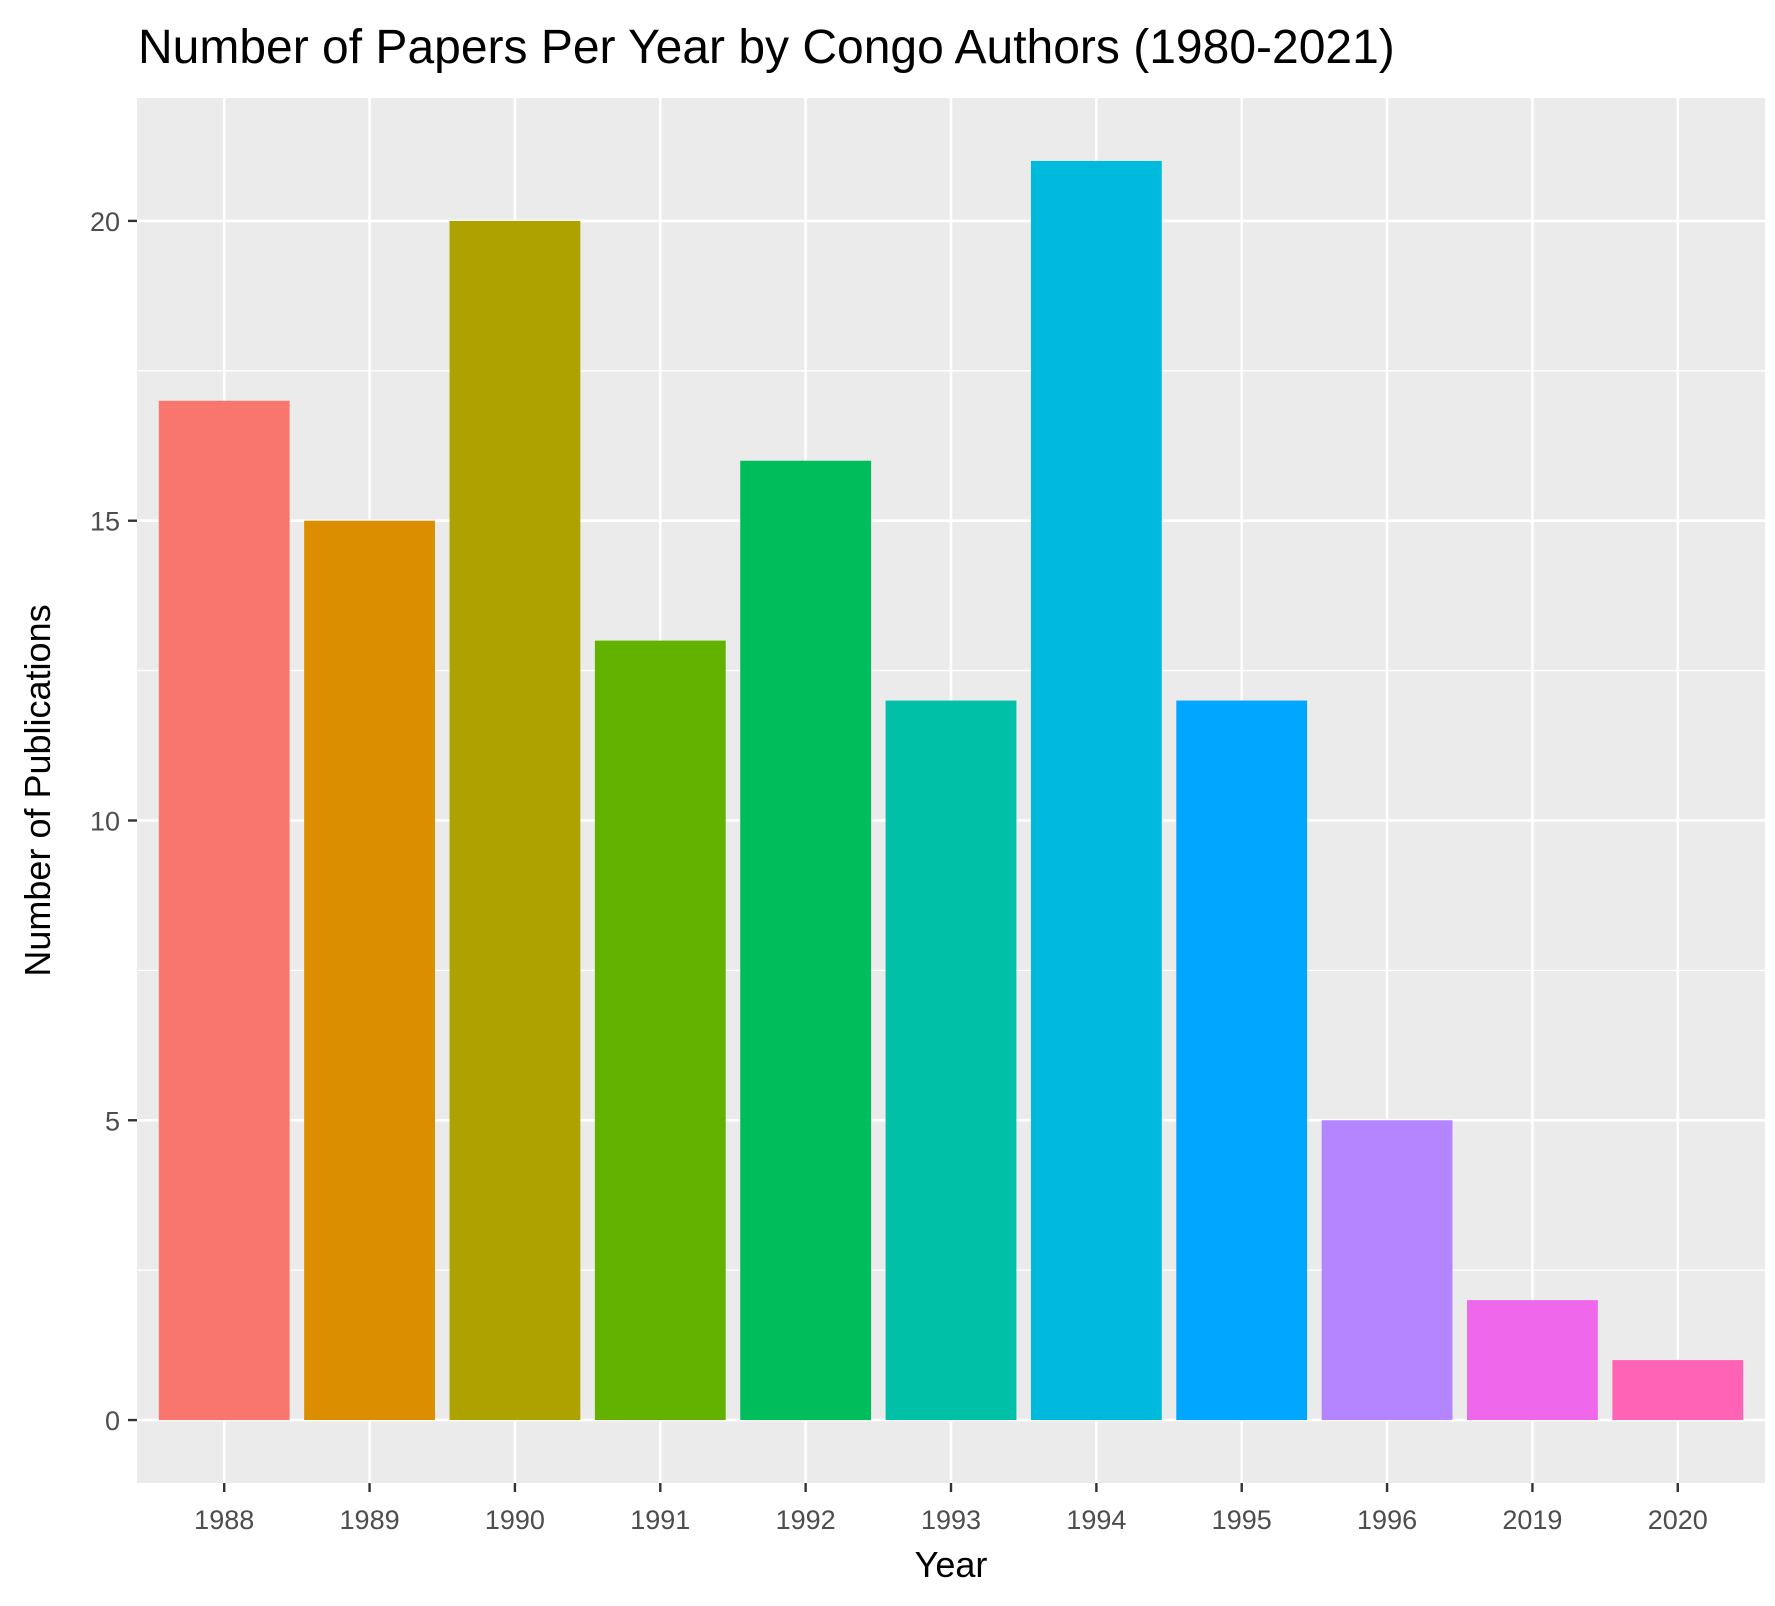  I want to click on bar-1988, so click(224, 910).